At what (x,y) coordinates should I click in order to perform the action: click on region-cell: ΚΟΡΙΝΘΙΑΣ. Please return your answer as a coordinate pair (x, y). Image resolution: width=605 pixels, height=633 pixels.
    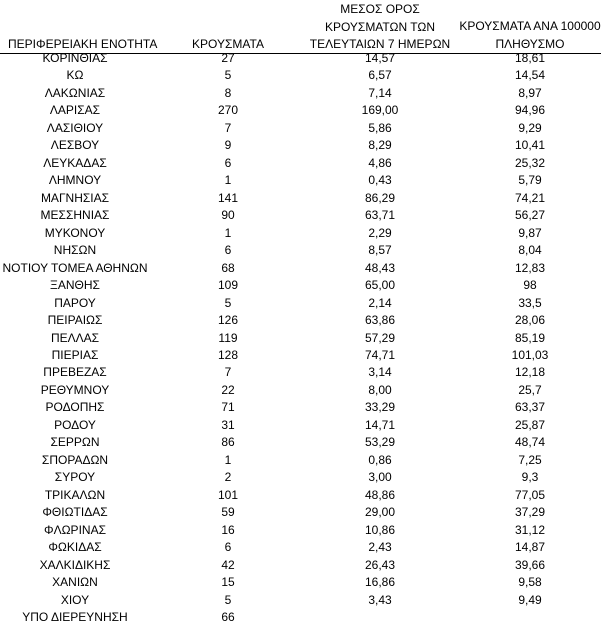
    Looking at the image, I should click on (75, 58).